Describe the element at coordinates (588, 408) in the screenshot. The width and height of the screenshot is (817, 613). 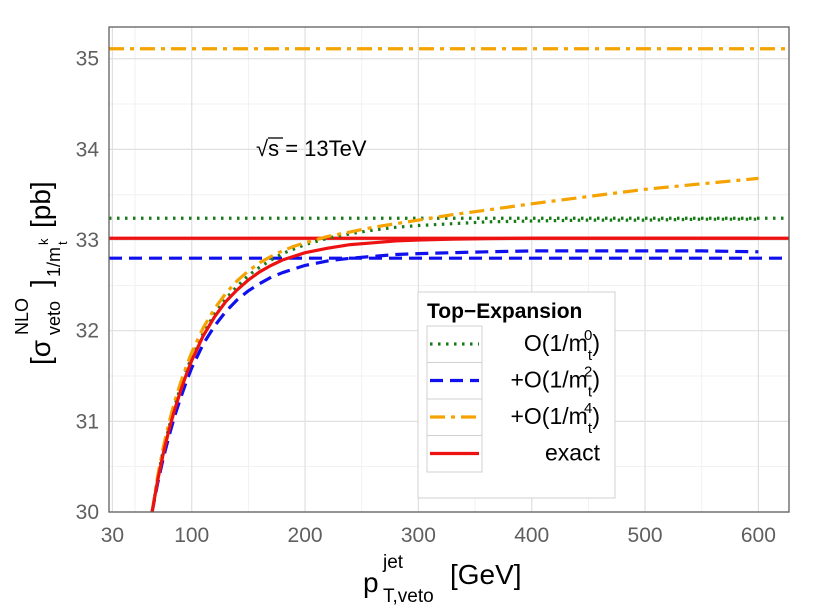
I see `legend-label-sup: 4` at that location.